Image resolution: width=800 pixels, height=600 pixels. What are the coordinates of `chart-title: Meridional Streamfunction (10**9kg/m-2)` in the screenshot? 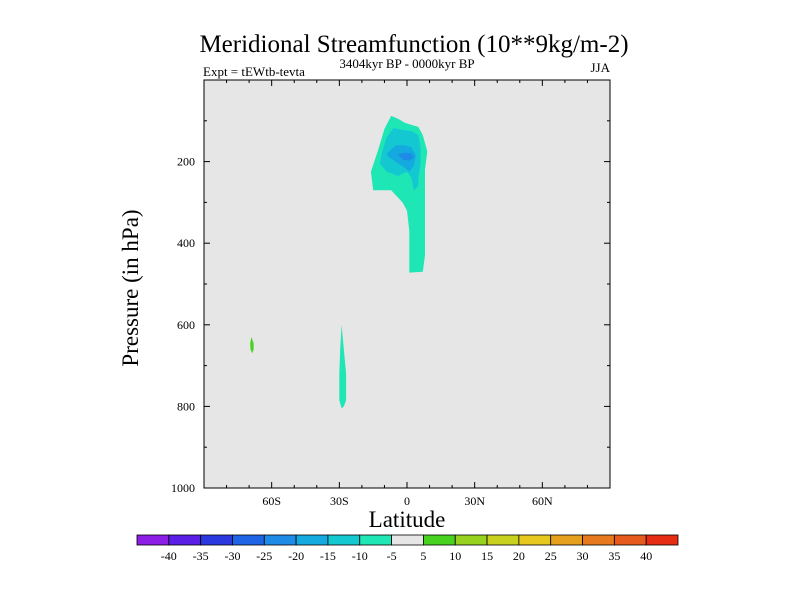 It's located at (413, 44).